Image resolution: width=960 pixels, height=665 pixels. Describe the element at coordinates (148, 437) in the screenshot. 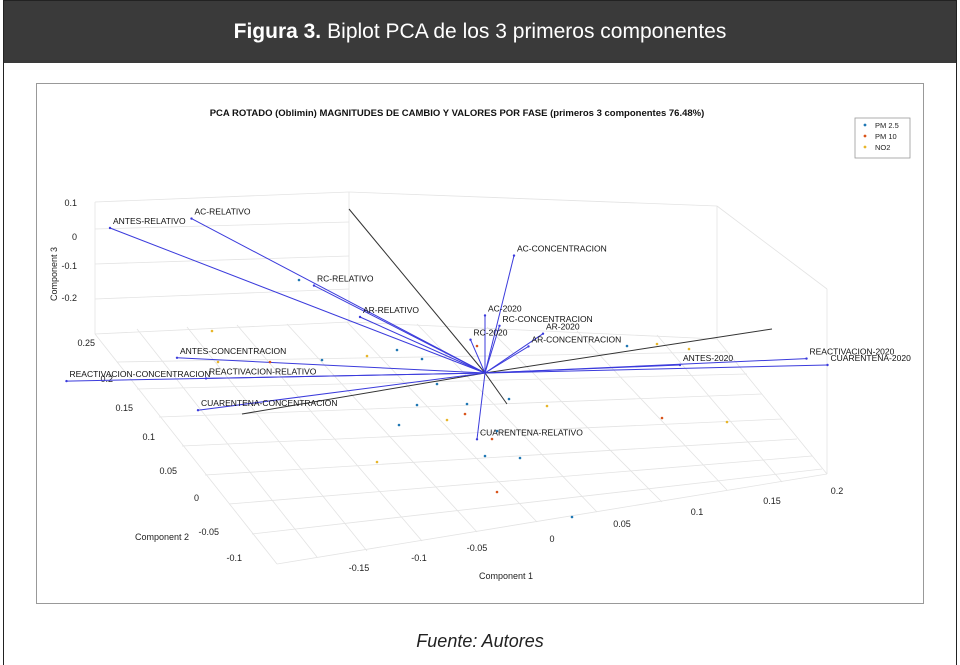

I see `y-tick-label: 0.1` at that location.